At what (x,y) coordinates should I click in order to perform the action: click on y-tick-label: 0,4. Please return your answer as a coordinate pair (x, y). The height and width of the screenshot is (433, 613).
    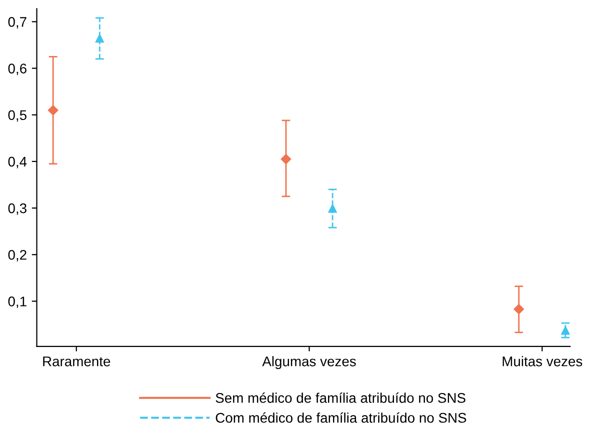
    Looking at the image, I should click on (17, 162).